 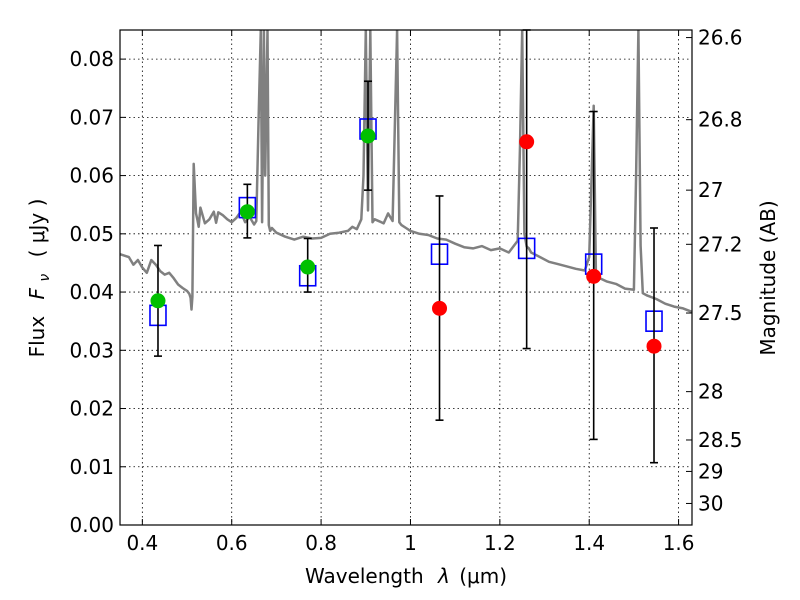 What do you see at coordinates (142, 543) in the screenshot?
I see `x-tick-label: 0.4` at bounding box center [142, 543].